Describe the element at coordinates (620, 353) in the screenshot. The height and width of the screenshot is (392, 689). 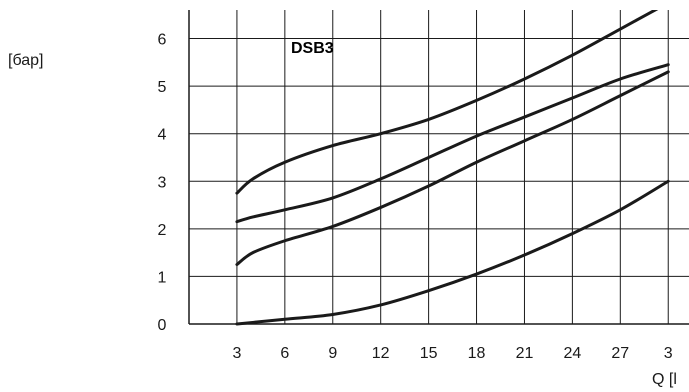
I see `x-tick-label: 27` at that location.